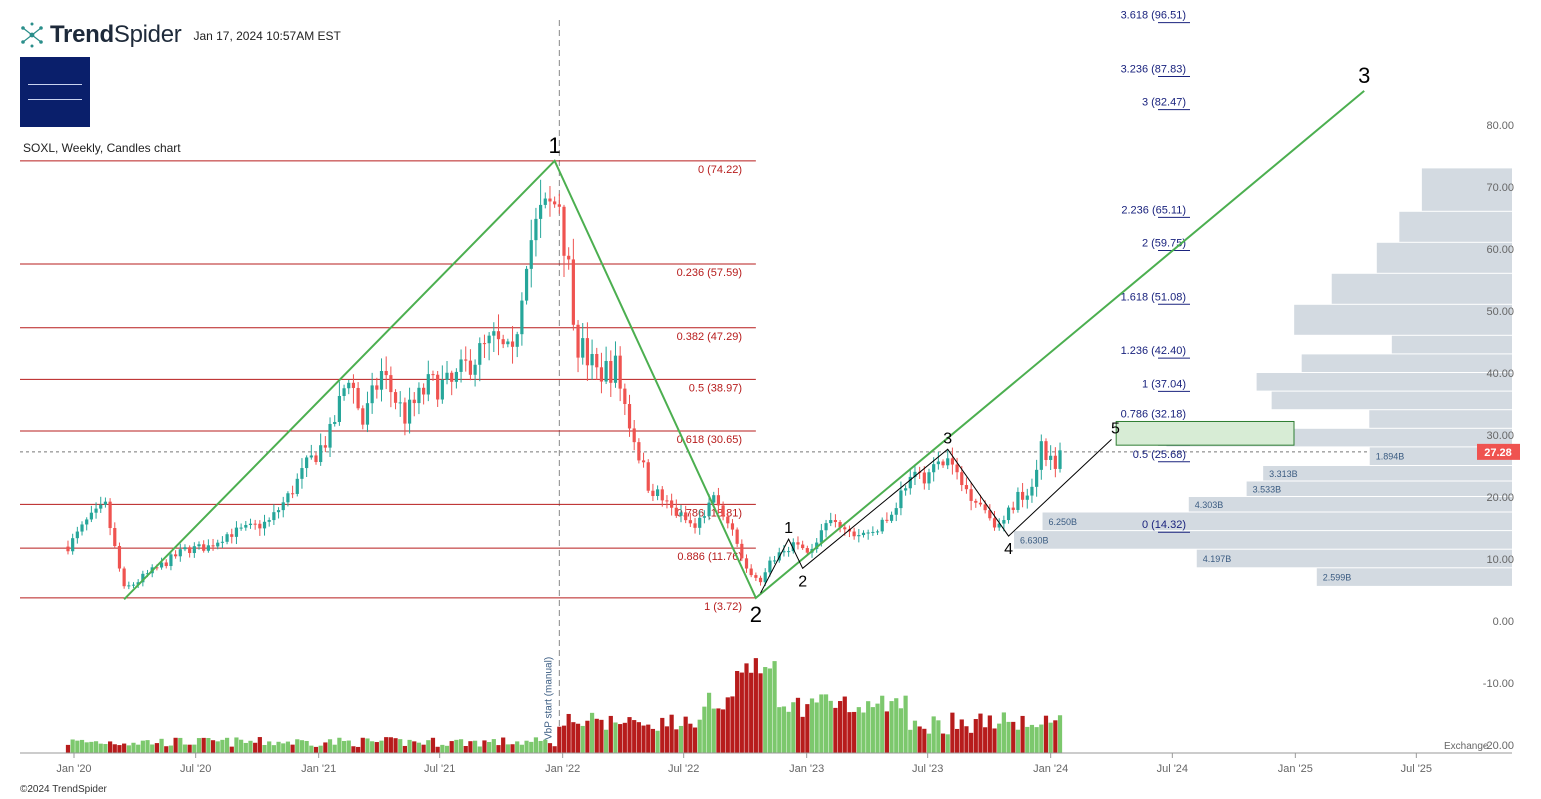 Image resolution: width=1541 pixels, height=799 pixels. I want to click on elliott-wave-black, so click(936, 516).